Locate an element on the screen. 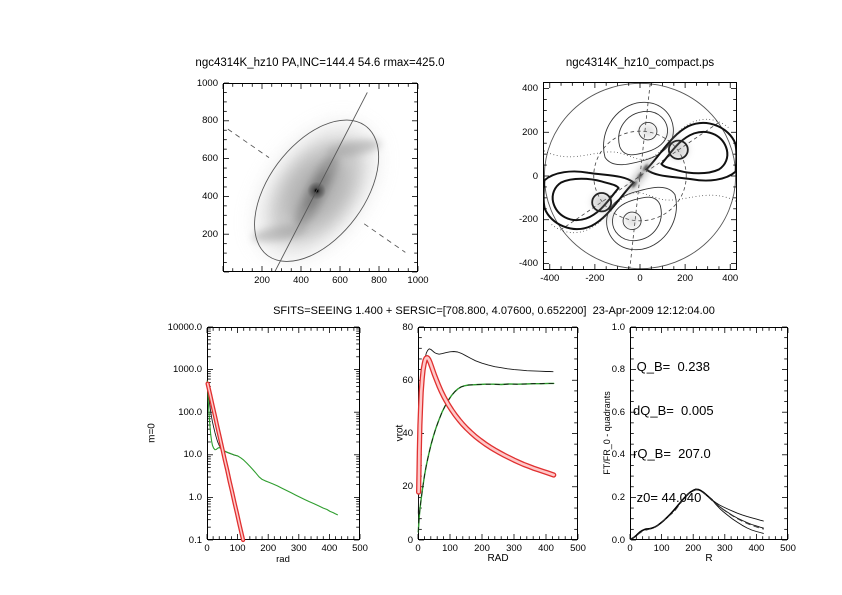 Image resolution: width=842 pixels, height=595 pixels. tick-label: 40 is located at coordinates (407, 433).